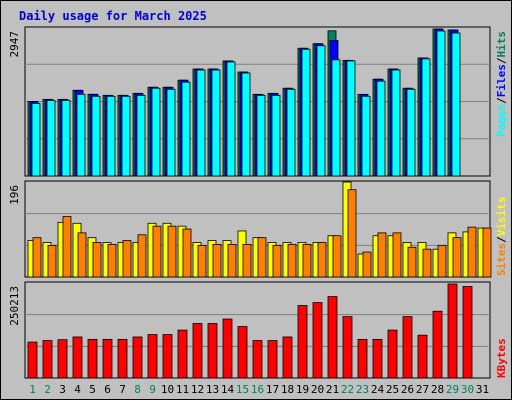  I want to click on legend: Pages/Files/Hits, so click(501, 84).